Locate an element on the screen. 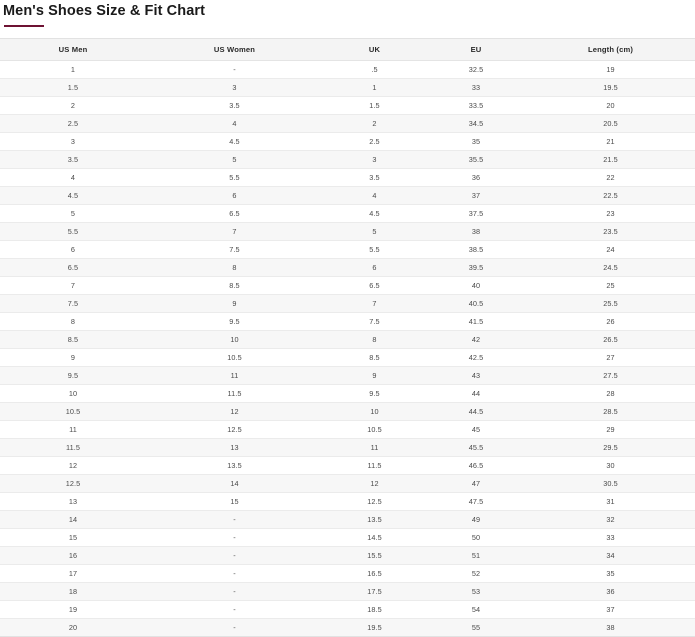 The image size is (695, 637). cell-us-women: 11.5 is located at coordinates (234, 393).